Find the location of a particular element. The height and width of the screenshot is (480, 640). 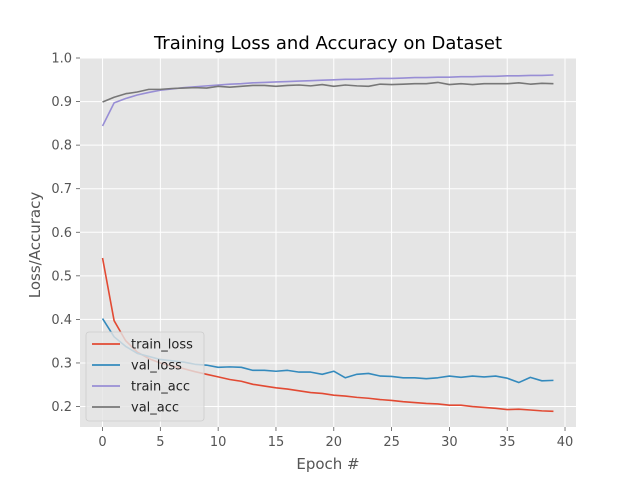

x-tick-label: 30 is located at coordinates (449, 442).